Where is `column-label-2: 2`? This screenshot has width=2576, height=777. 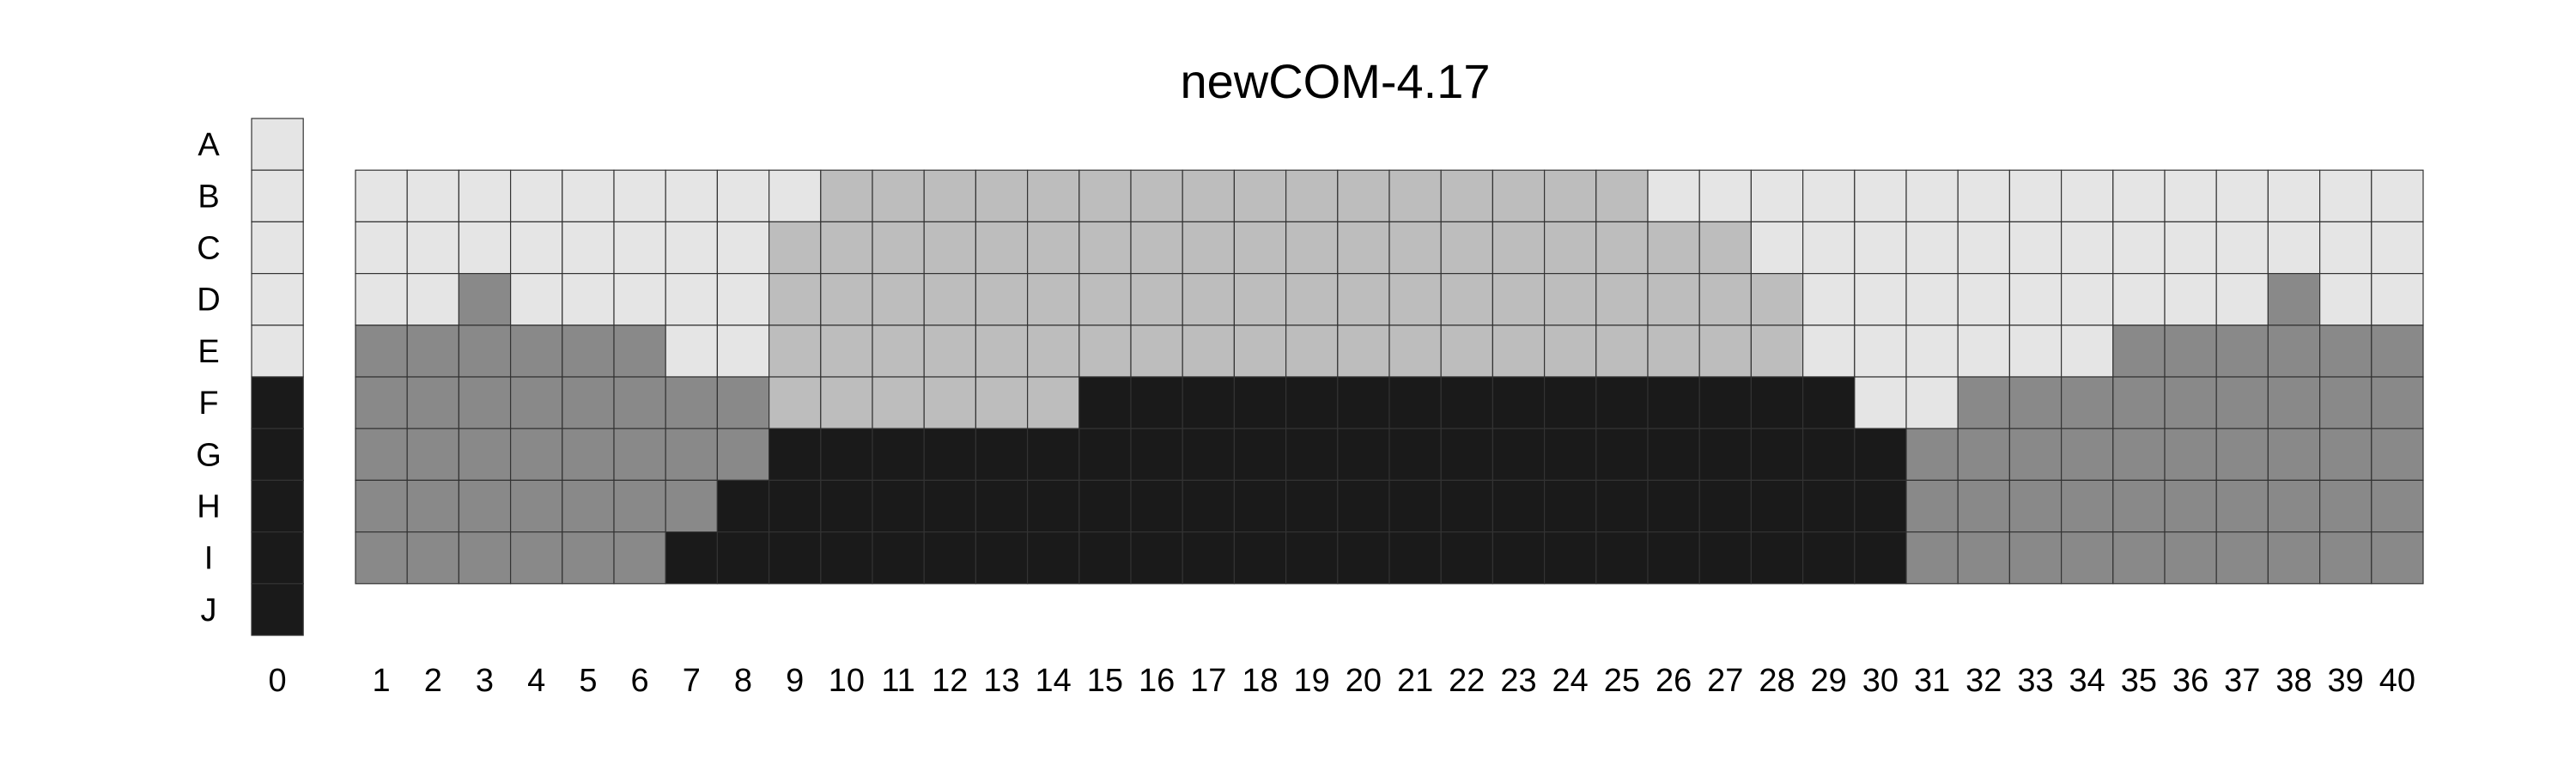 column-label-2: 2 is located at coordinates (433, 681).